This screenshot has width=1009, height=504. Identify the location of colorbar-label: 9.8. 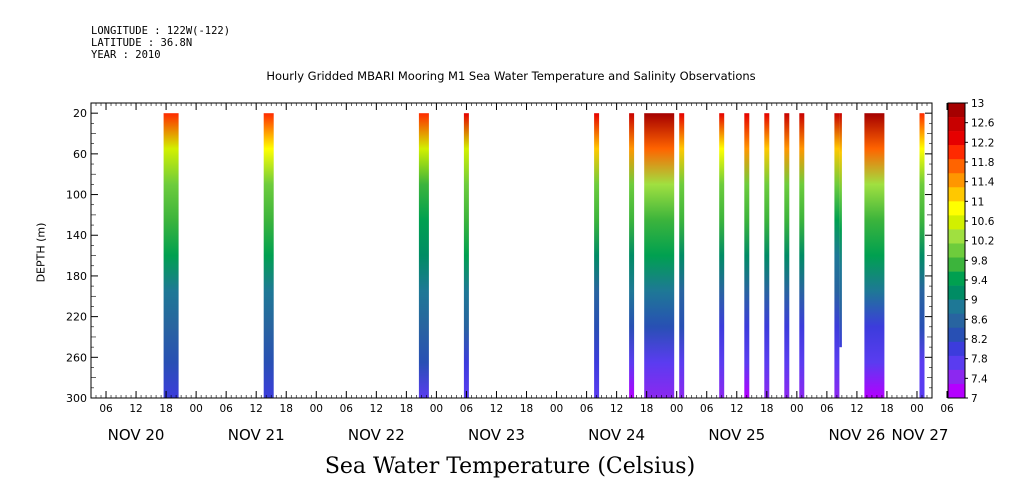
(979, 261).